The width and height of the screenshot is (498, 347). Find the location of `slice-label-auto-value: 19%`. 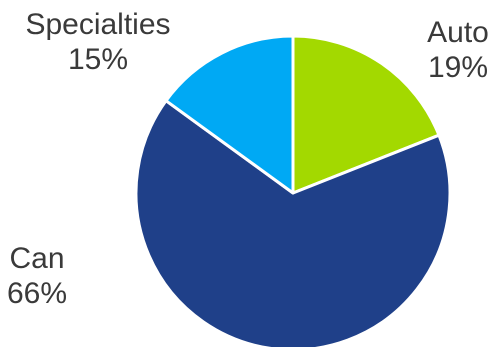

slice-label-auto-value: 19% is located at coordinates (458, 67).